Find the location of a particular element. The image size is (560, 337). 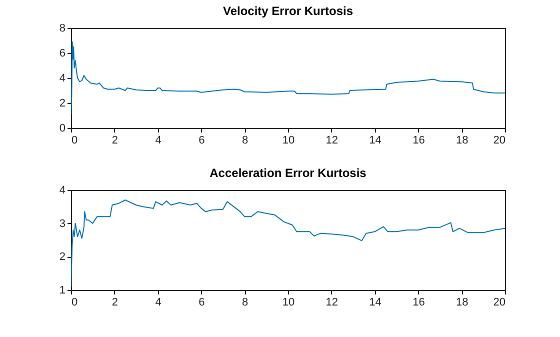

chart-title: Velocity Error Kurtosis is located at coordinates (288, 11).